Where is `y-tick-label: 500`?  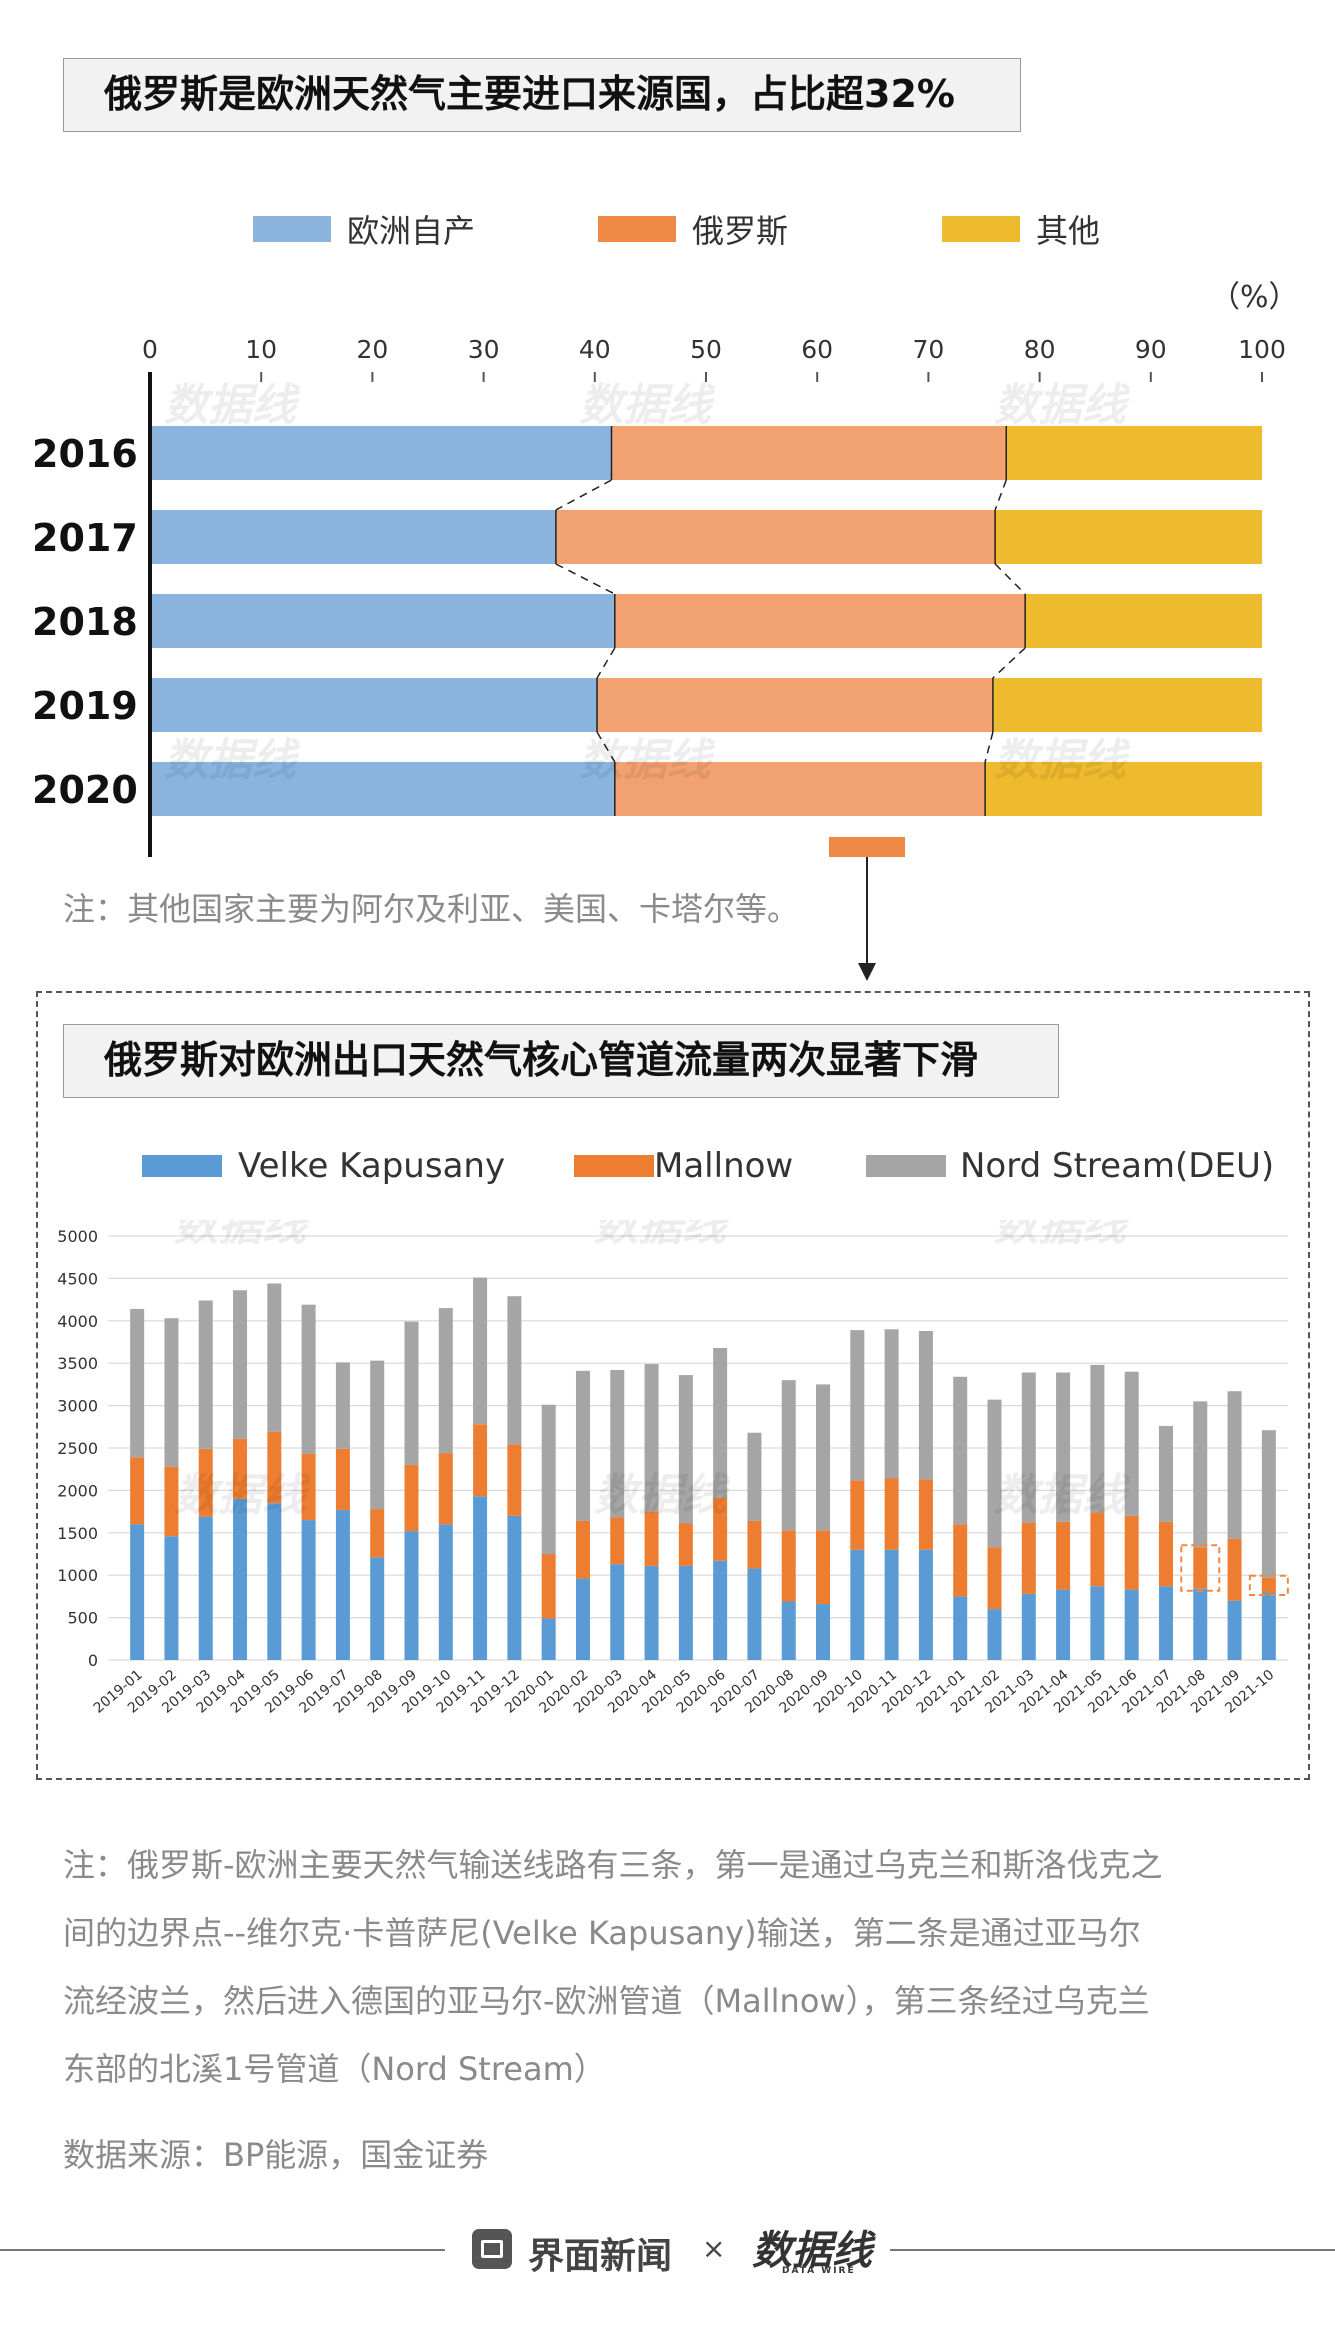
y-tick-label: 500 is located at coordinates (82, 1618).